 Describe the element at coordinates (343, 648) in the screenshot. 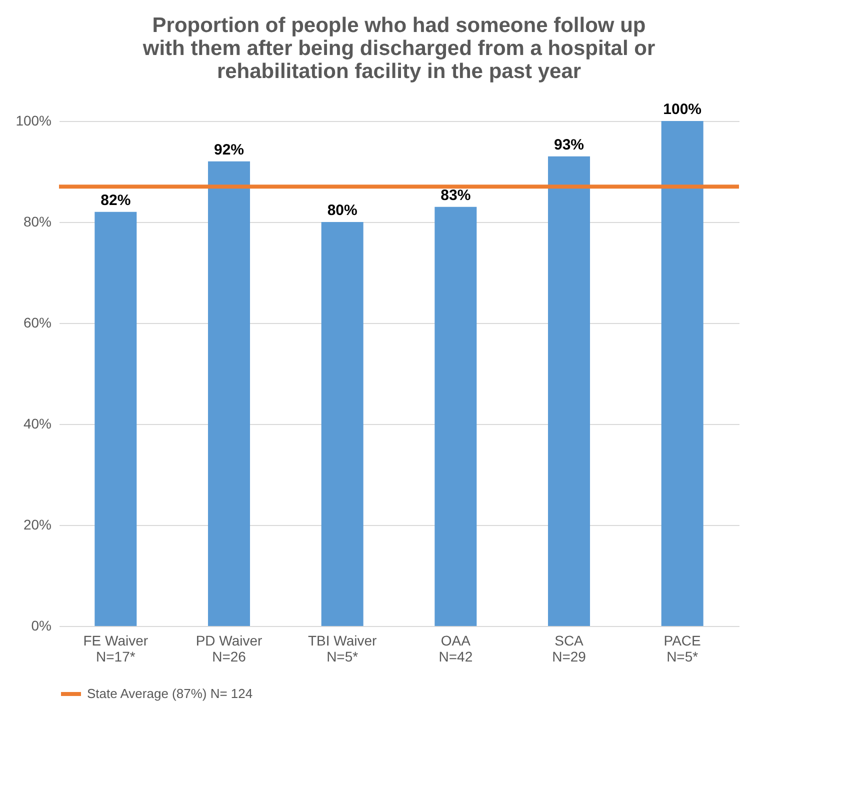

I see `x-tick-label: TBI Waiver N=5*` at that location.